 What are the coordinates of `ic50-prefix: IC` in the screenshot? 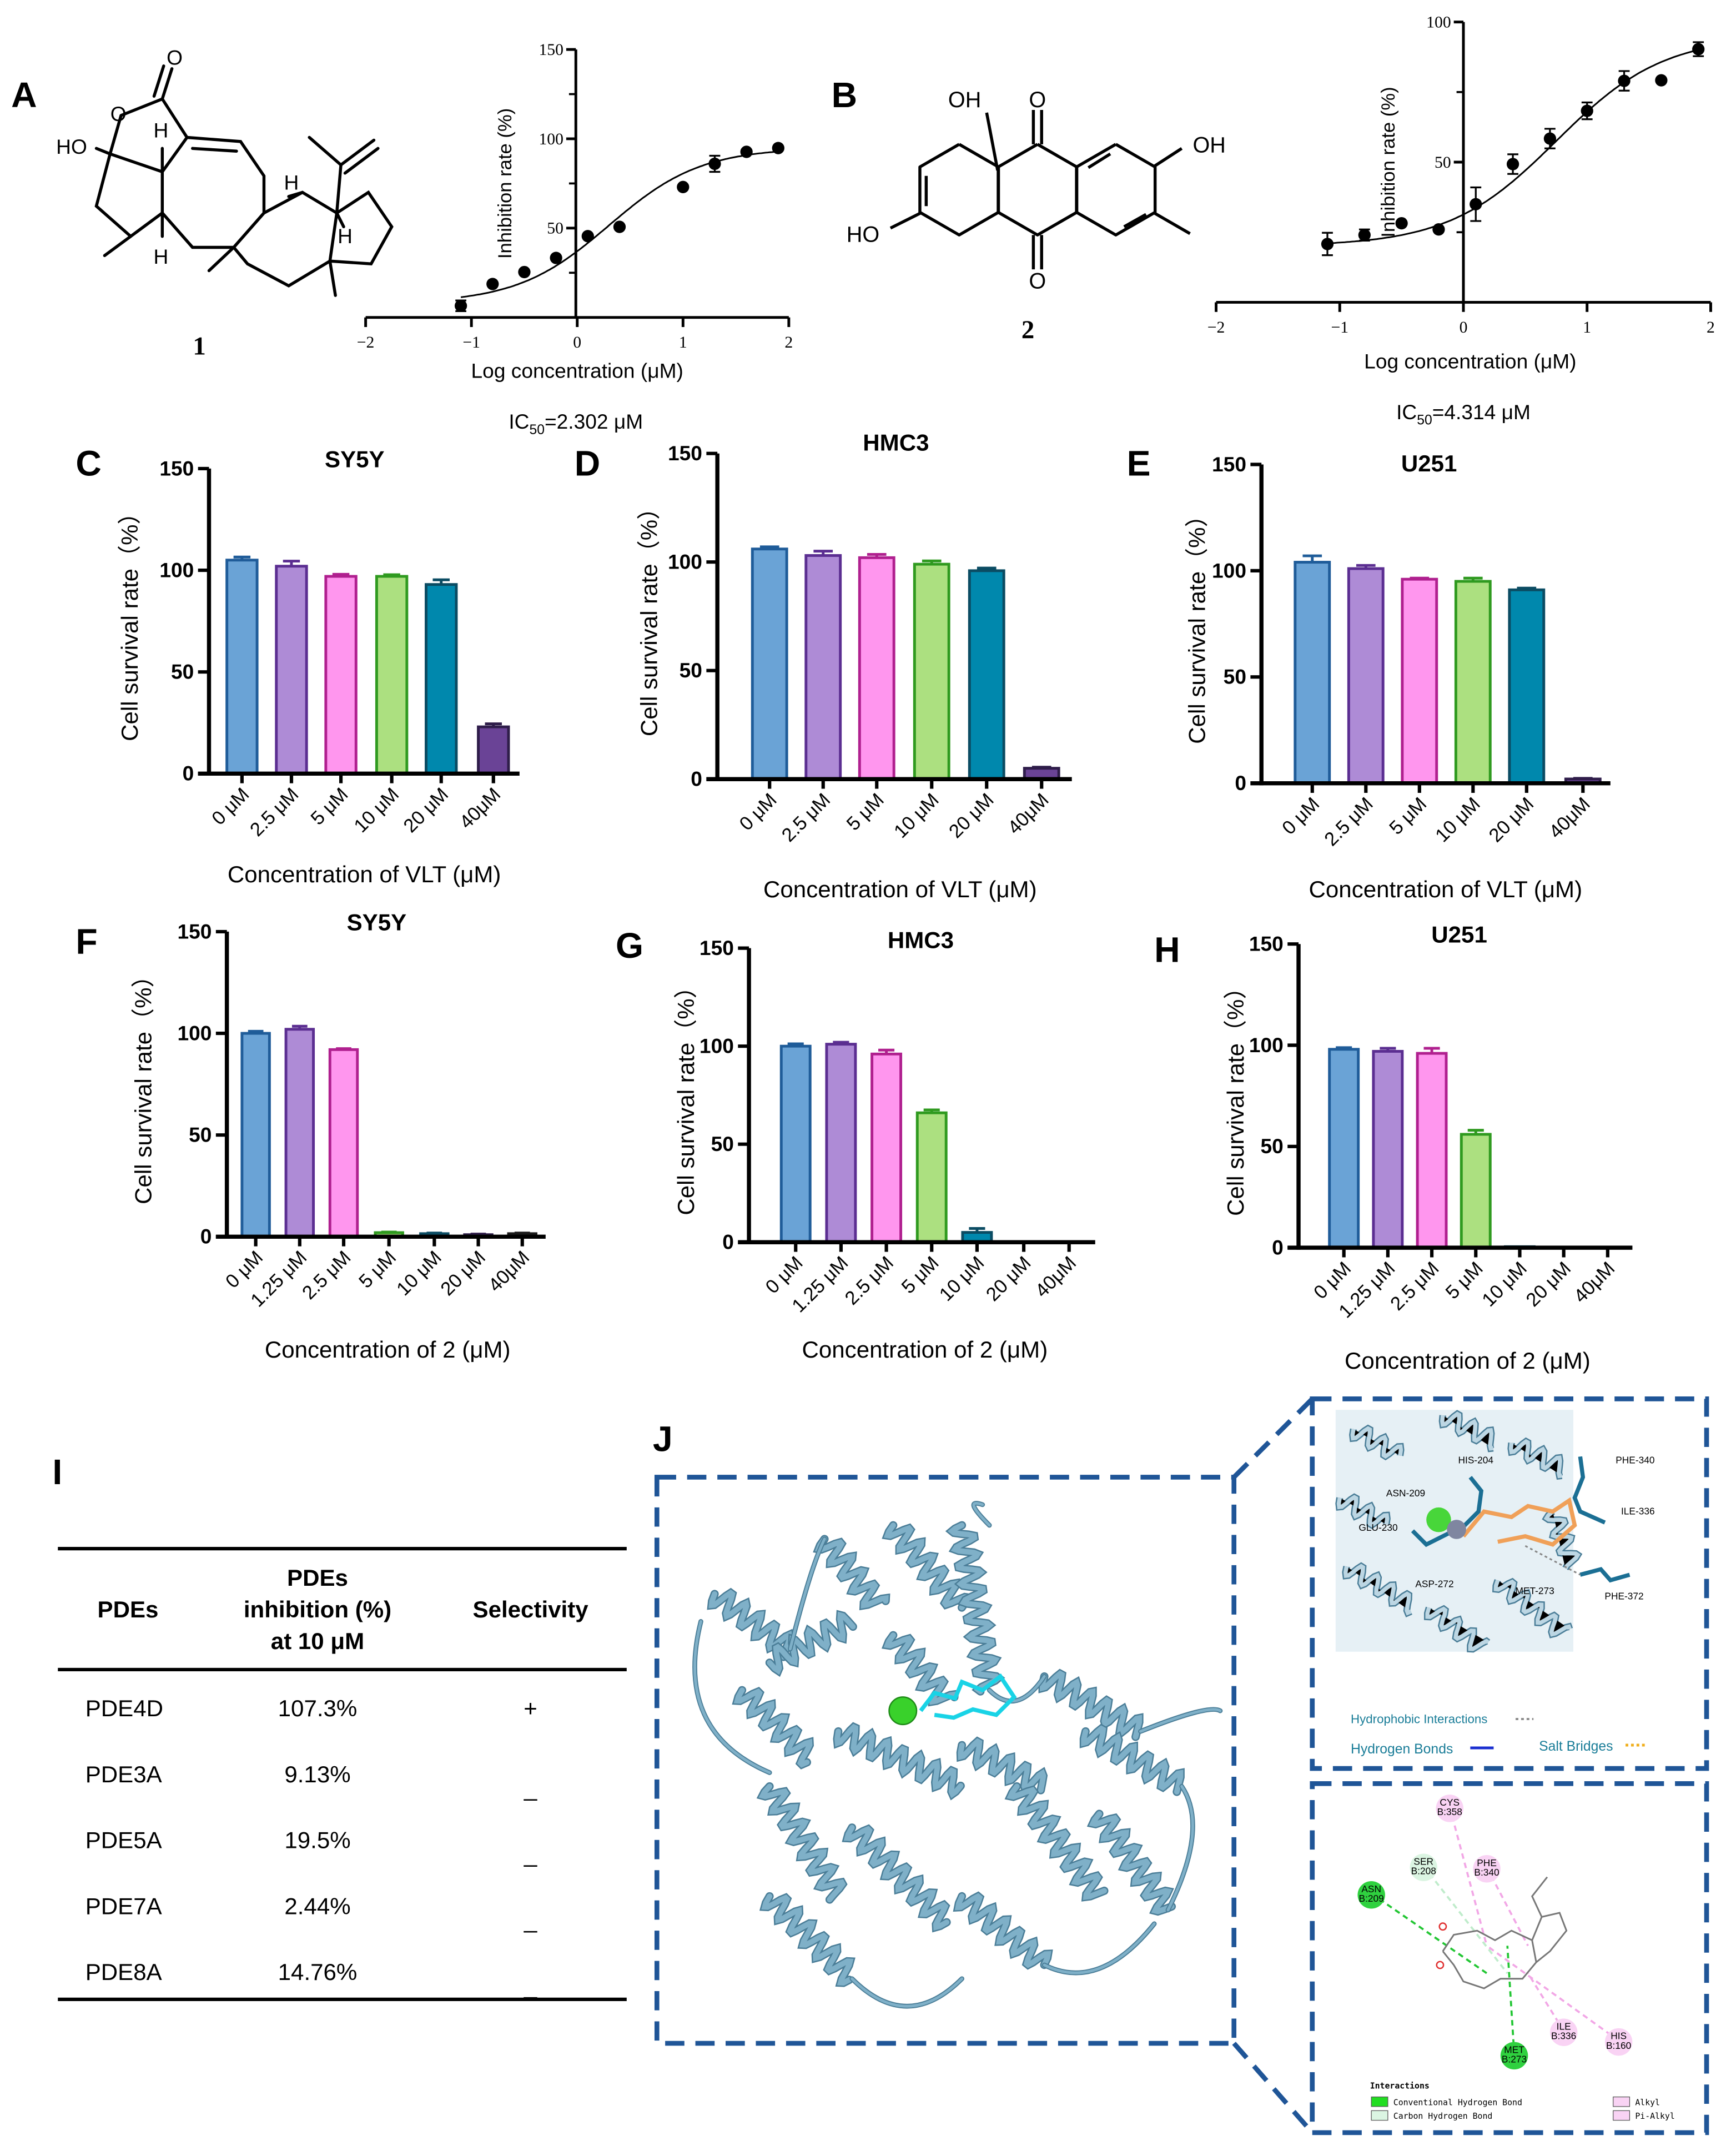 It's located at (519, 421).